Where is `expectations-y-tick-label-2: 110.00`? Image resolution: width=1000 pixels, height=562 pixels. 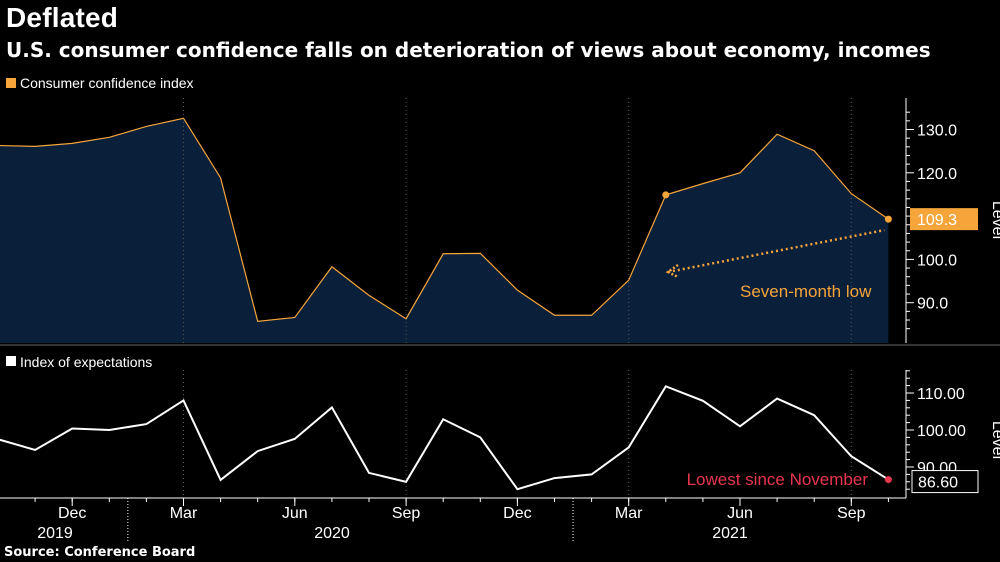 expectations-y-tick-label-2: 110.00 is located at coordinates (941, 394).